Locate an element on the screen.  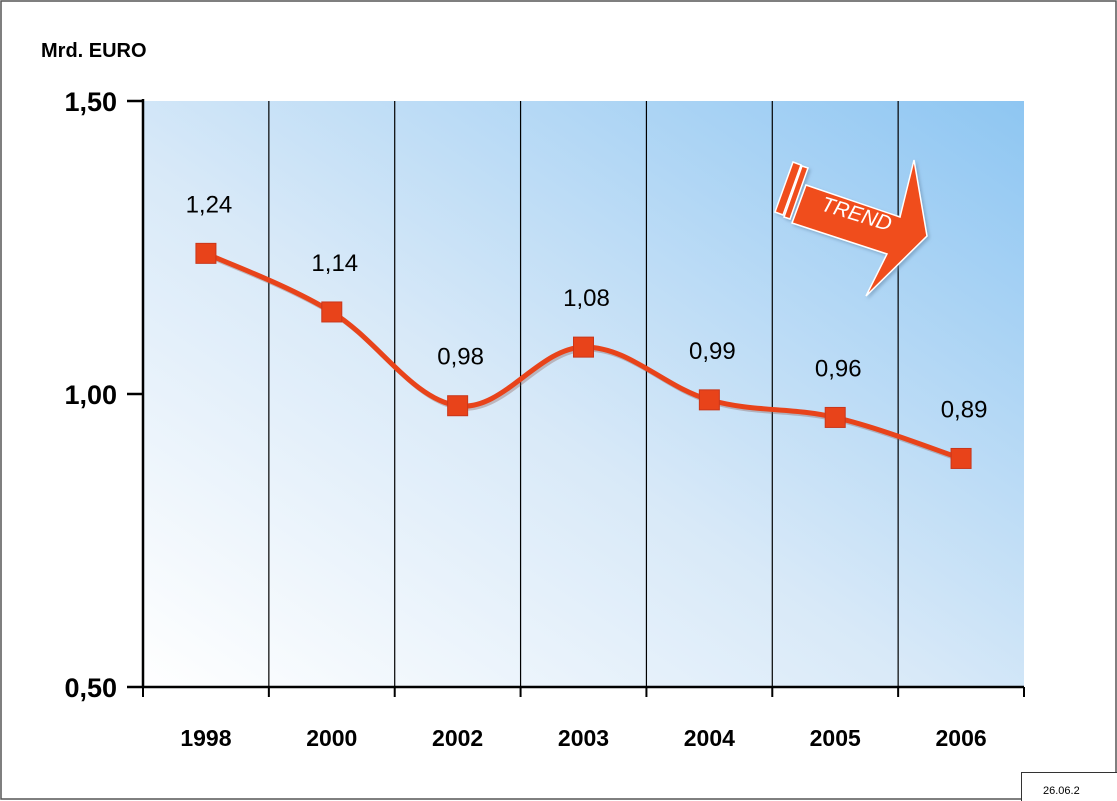
x-tick-label: 2002 is located at coordinates (457, 738).